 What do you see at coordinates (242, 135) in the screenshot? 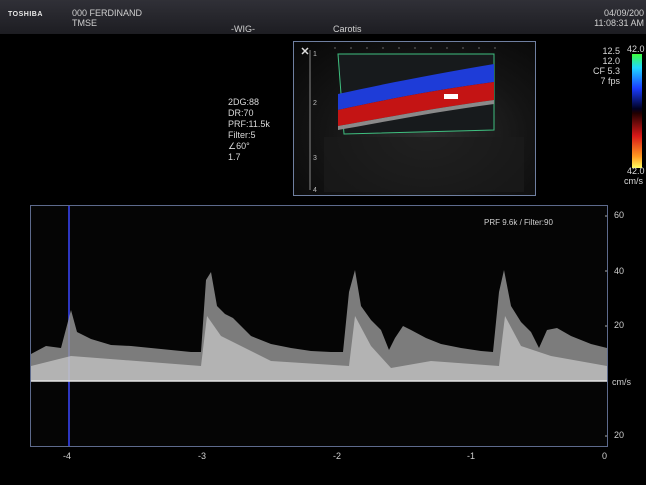
I see `param-filter: Filter:5` at bounding box center [242, 135].